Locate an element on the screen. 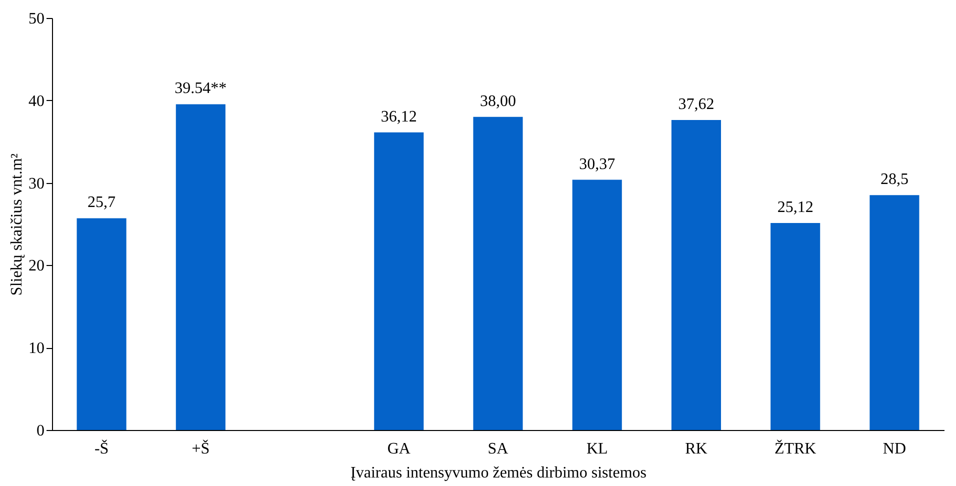 This screenshot has height=486, width=956. data-label: 38,00 is located at coordinates (498, 101).